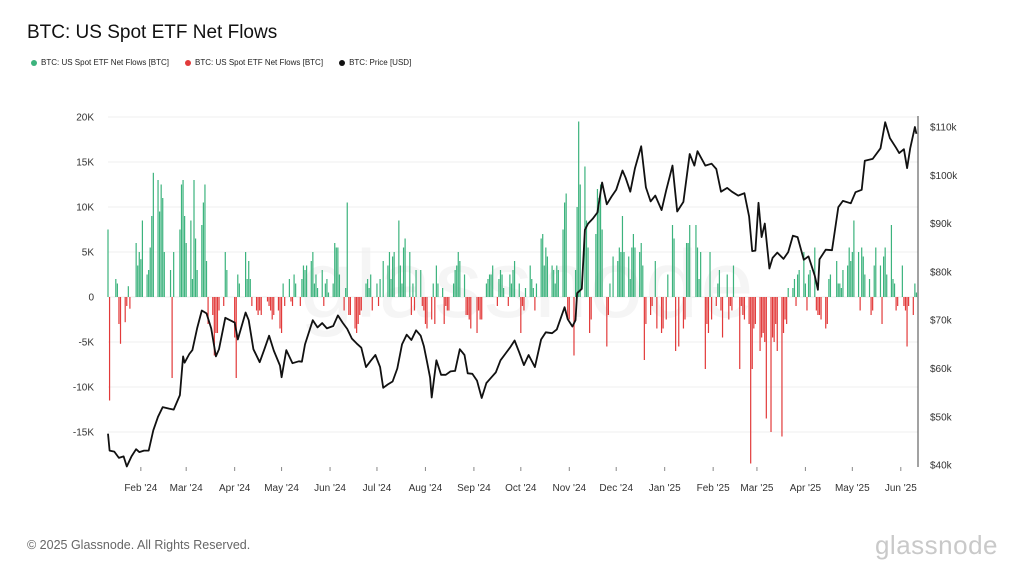  I want to click on x-tick-label: Apr '24, so click(235, 488).